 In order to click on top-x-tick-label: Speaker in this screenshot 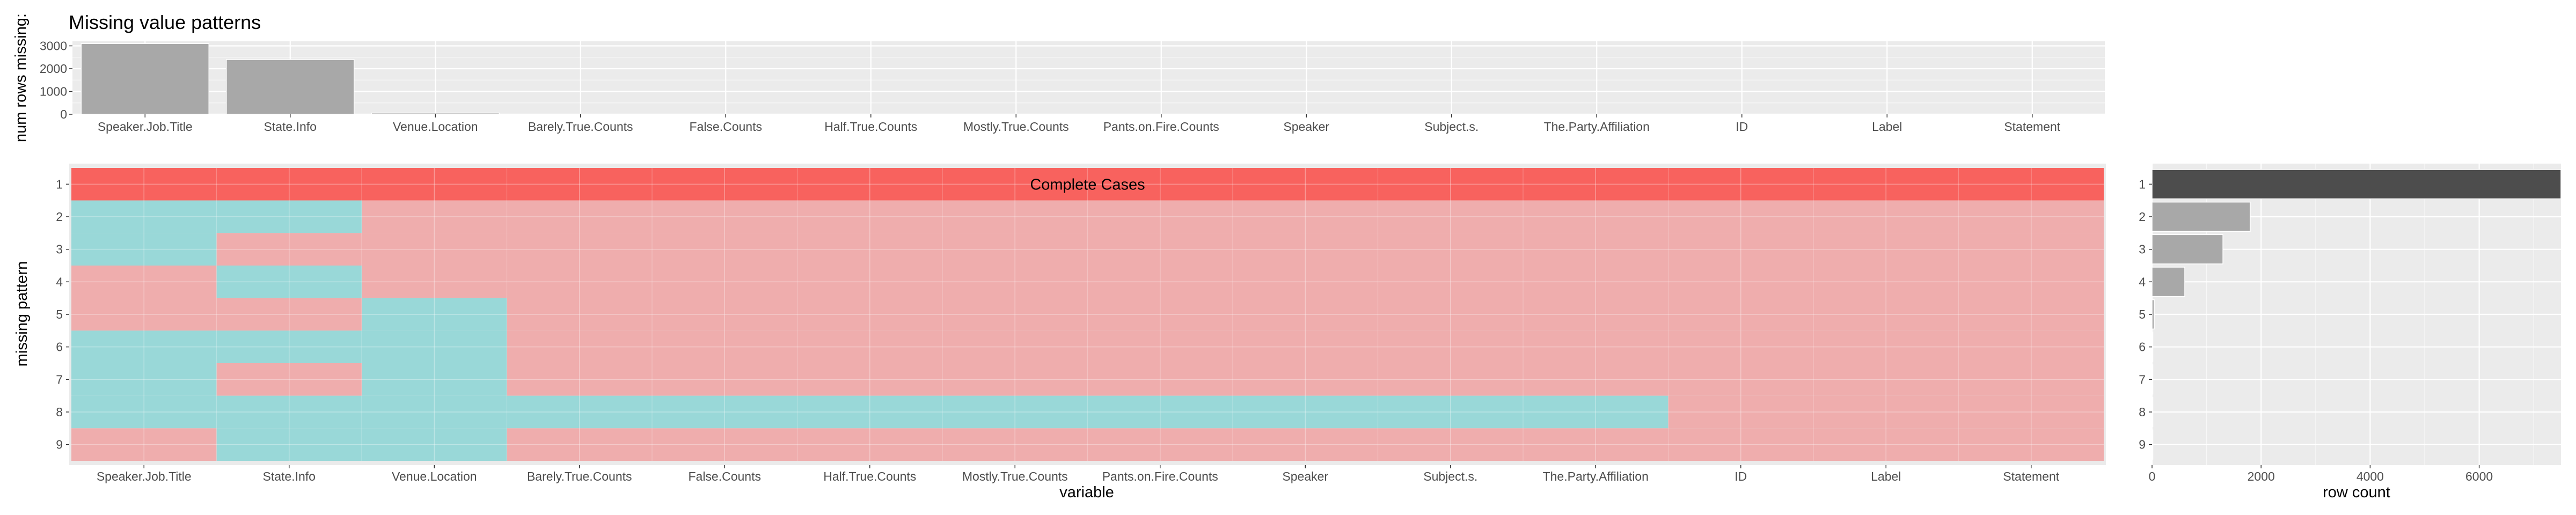, I will do `click(1306, 127)`.